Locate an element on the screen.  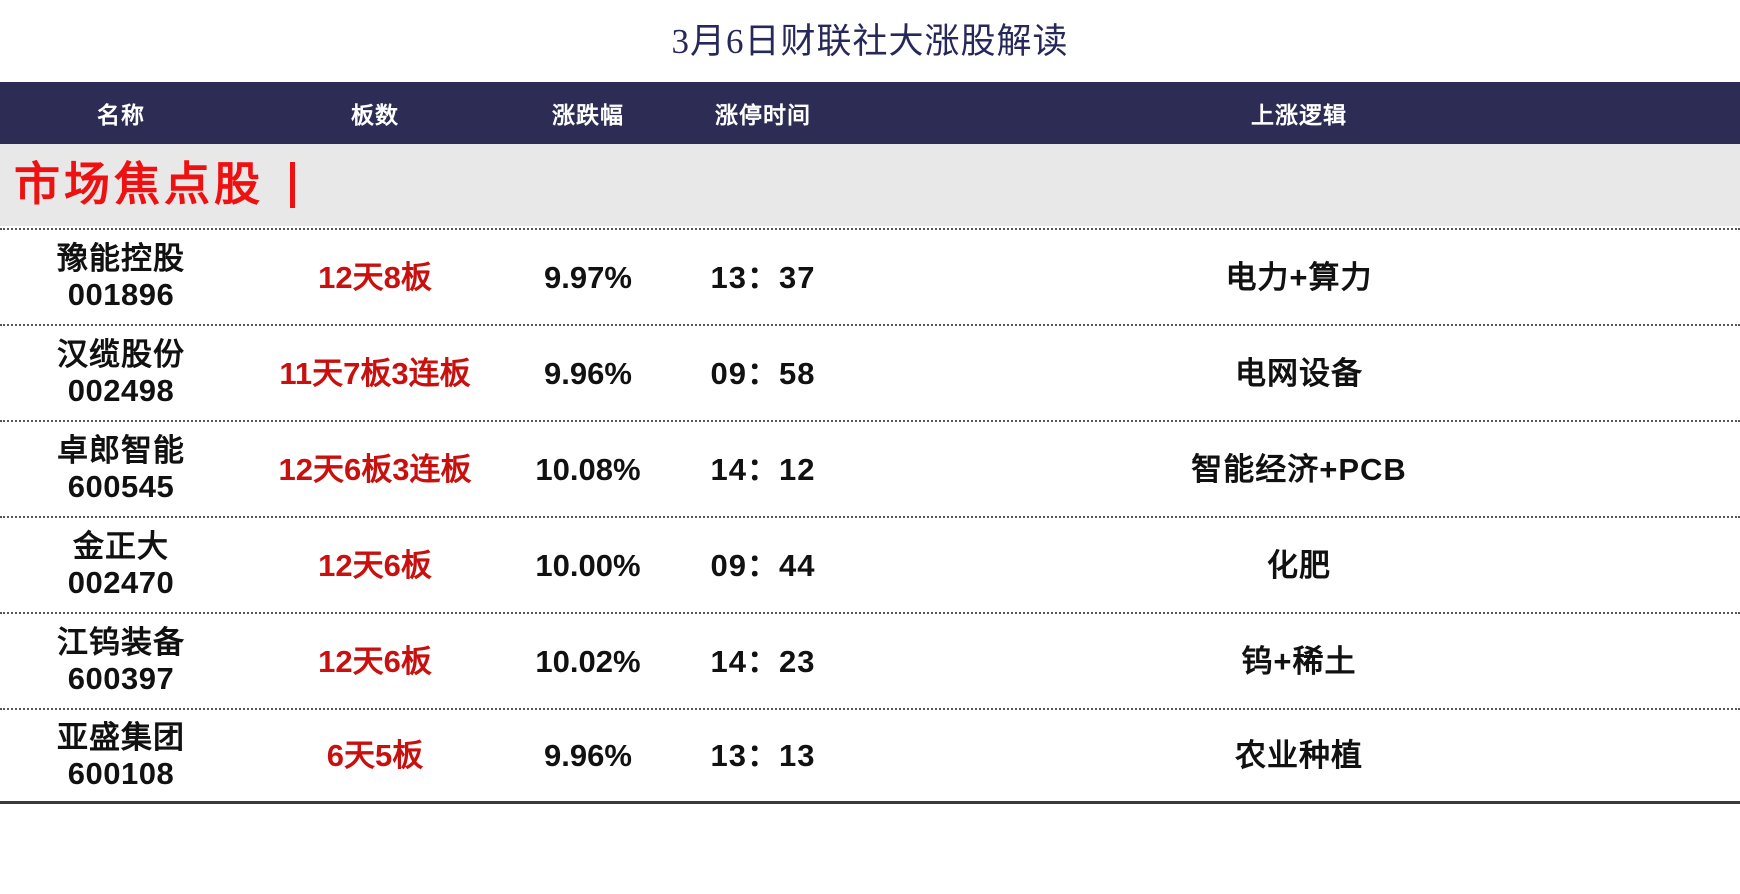
cell-name: 卓郎智能 600545 is located at coordinates (121, 468).